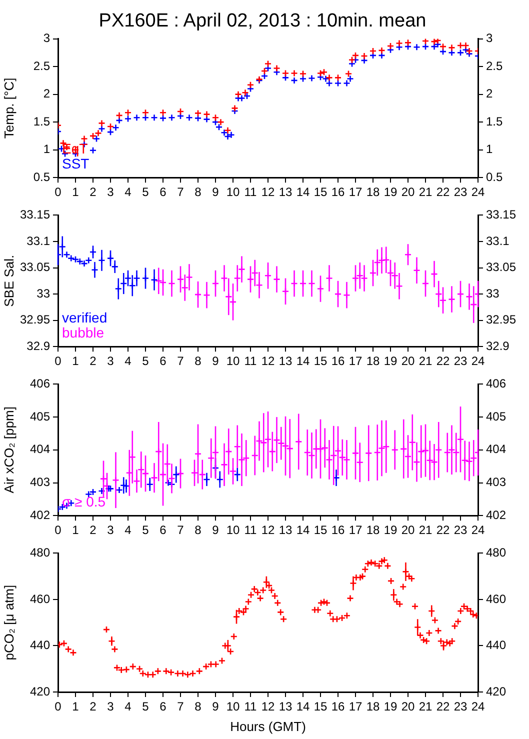 The width and height of the screenshot is (529, 739). What do you see at coordinates (163, 361) in the screenshot?
I see `x-tick-label: 6` at bounding box center [163, 361].